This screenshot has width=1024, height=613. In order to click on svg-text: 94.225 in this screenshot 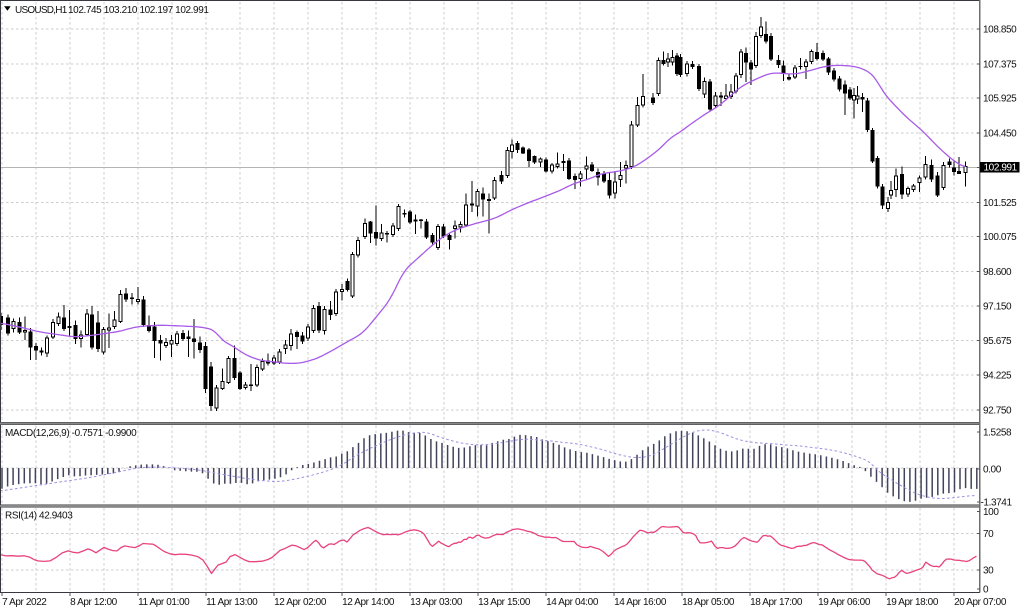, I will do `click(997, 376)`.